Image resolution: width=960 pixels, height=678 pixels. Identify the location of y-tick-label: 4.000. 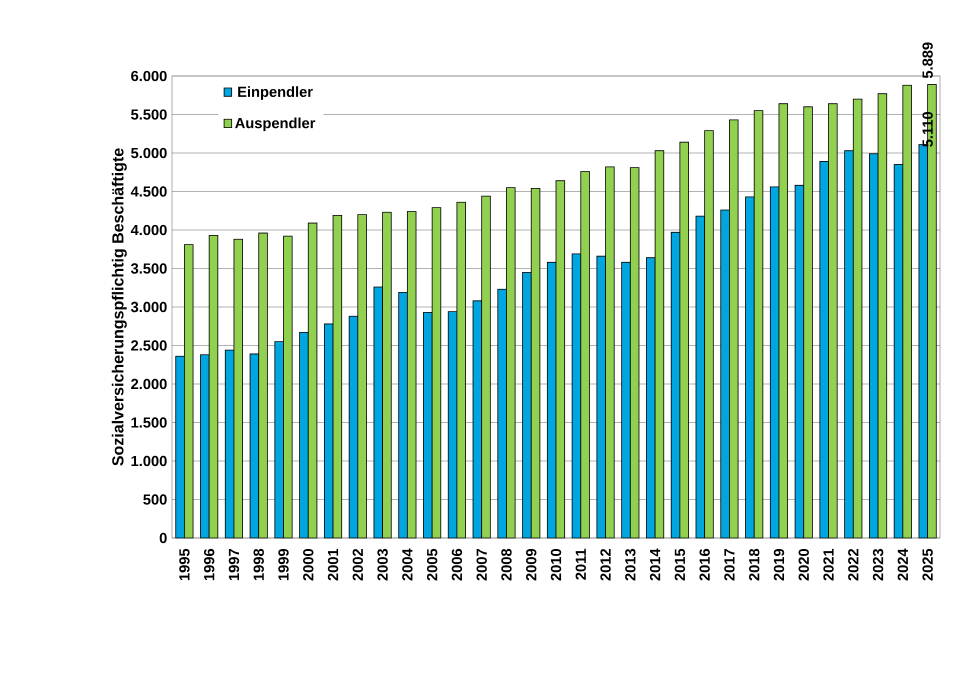
(148, 230).